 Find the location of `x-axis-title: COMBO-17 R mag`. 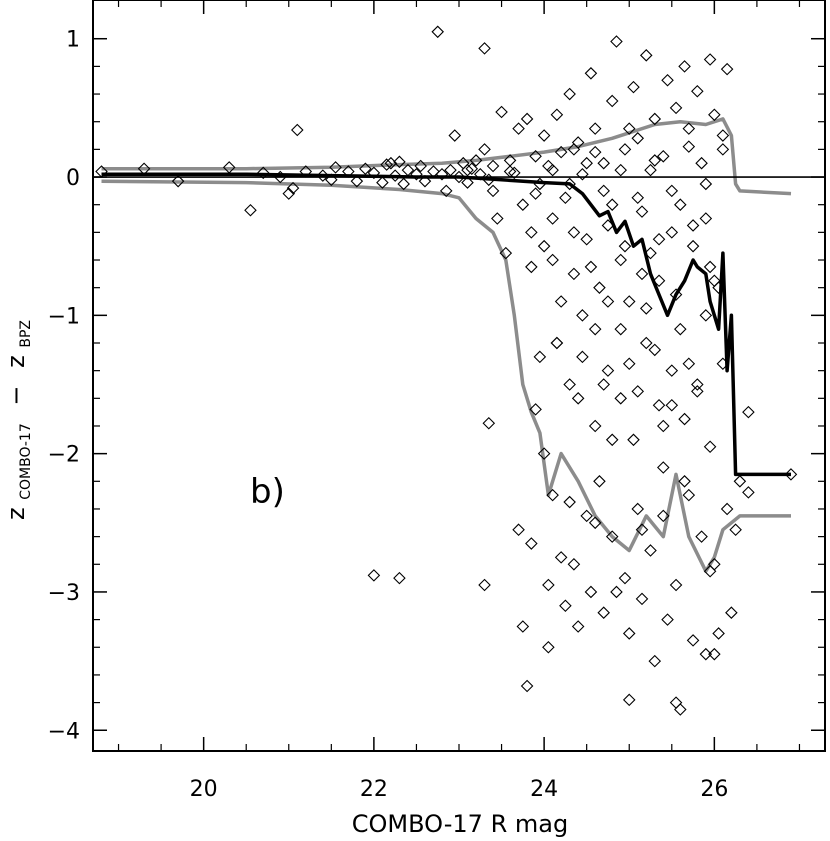

x-axis-title: COMBO-17 R mag is located at coordinates (460, 824).